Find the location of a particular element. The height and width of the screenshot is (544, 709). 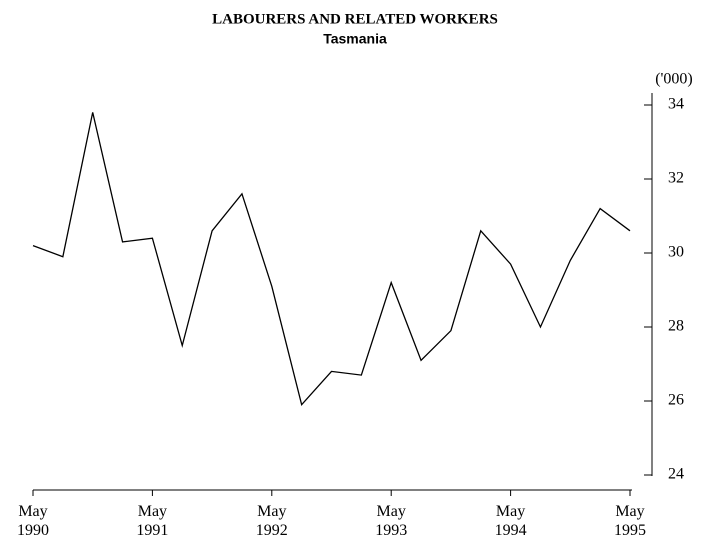

y-axis-label: ('000) is located at coordinates (674, 79).